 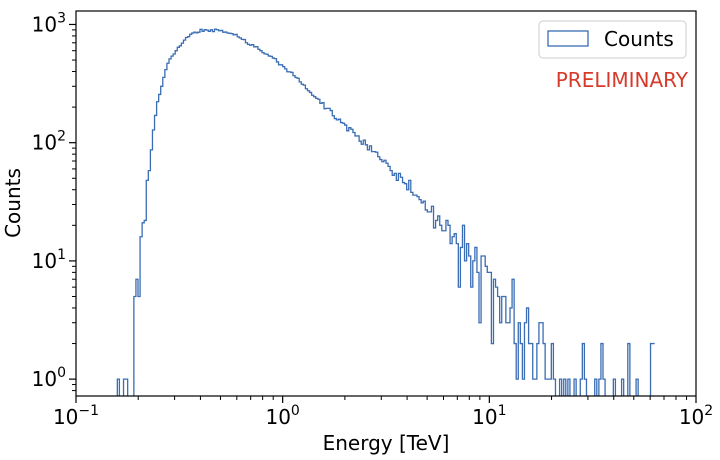 I want to click on x-tick-label-exponent: 1, so click(x=502, y=411).